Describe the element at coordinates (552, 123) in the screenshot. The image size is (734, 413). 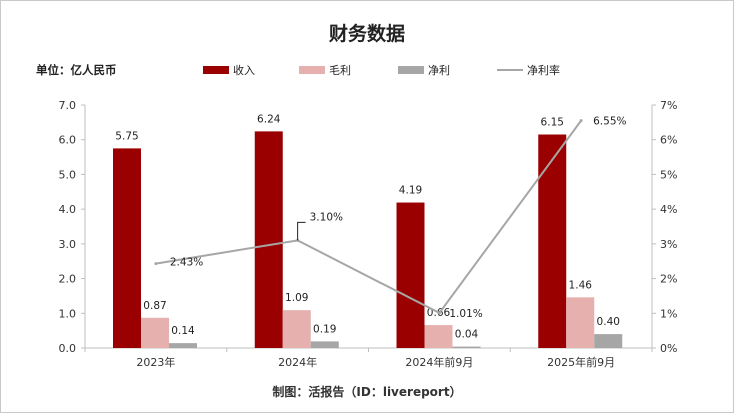
I see `bar-data-label: 6.15` at that location.